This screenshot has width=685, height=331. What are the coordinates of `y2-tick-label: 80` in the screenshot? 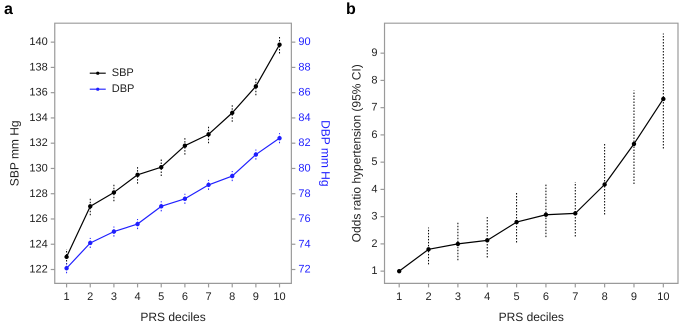 It's located at (304, 168).